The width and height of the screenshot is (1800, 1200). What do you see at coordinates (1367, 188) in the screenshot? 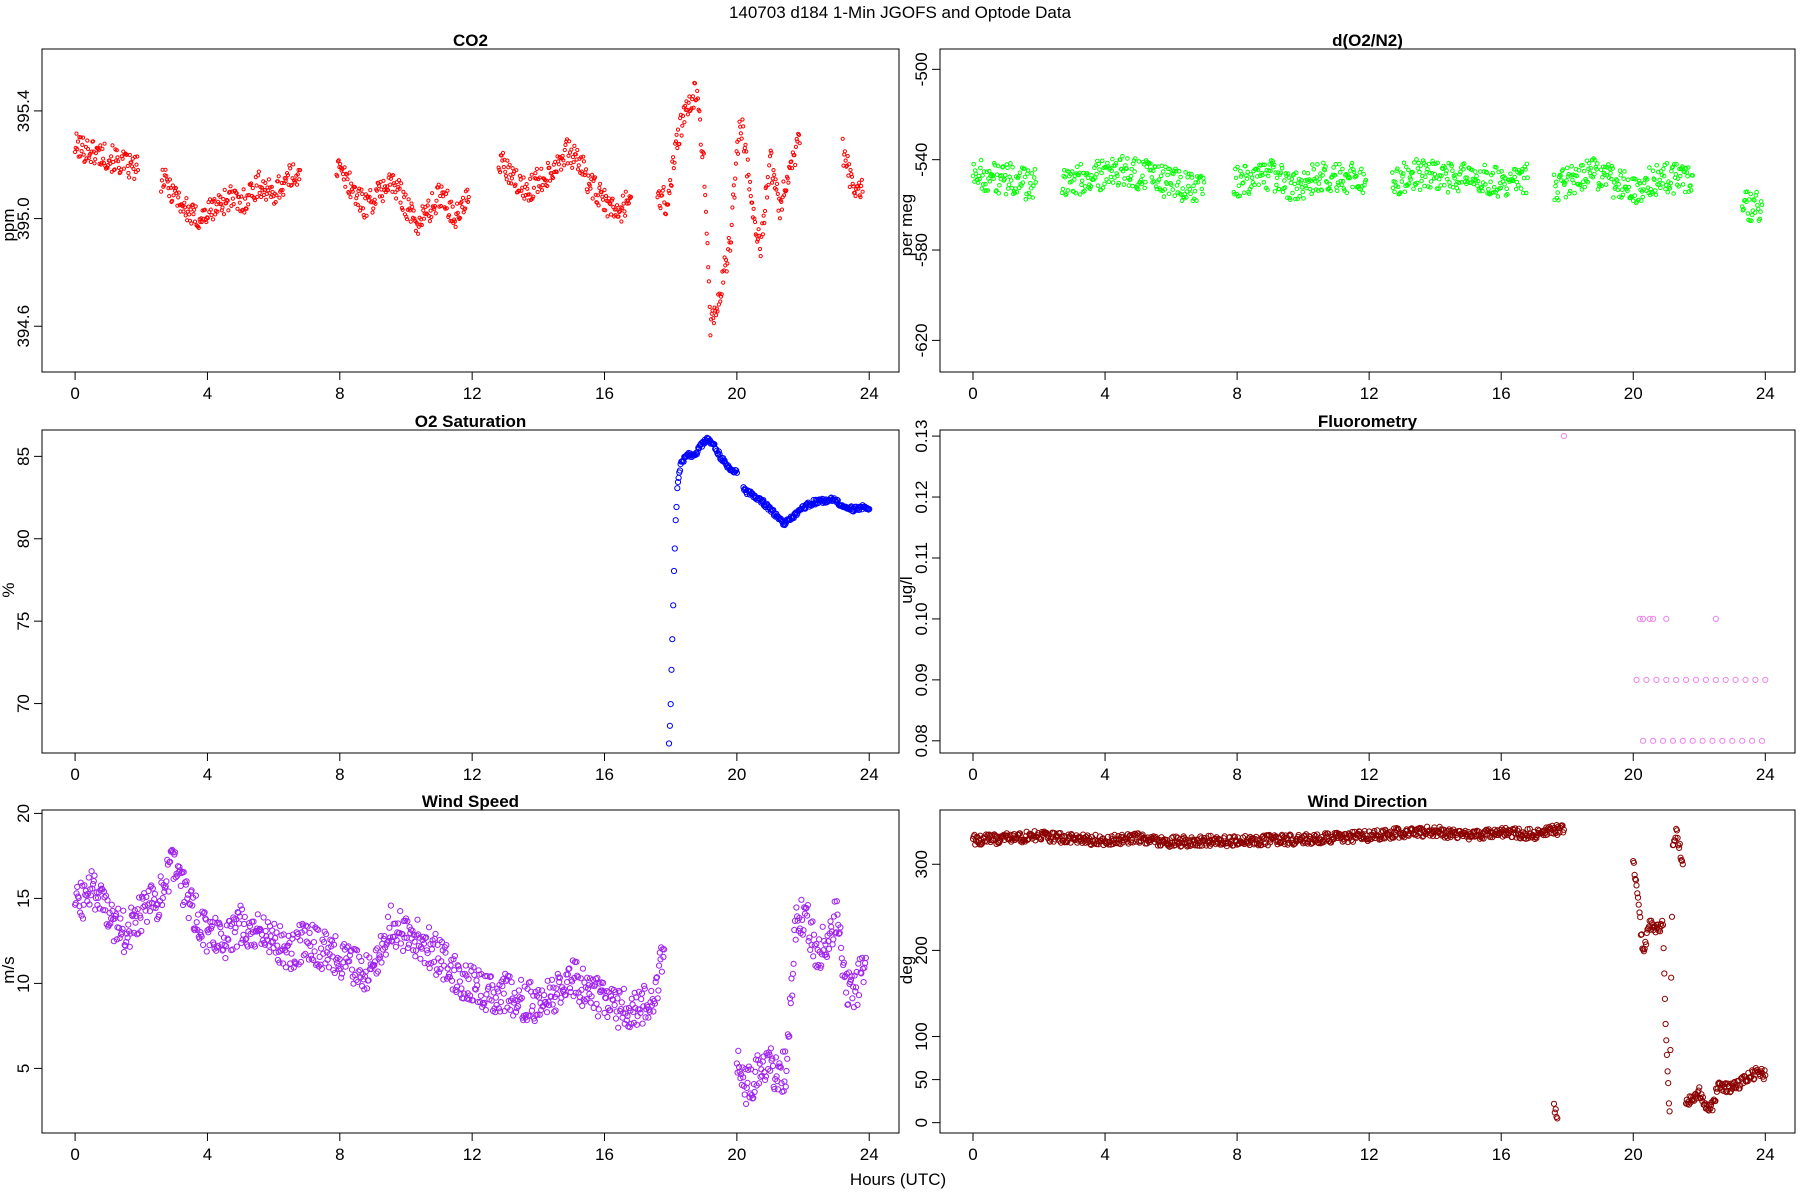
I see `data-points` at bounding box center [1367, 188].